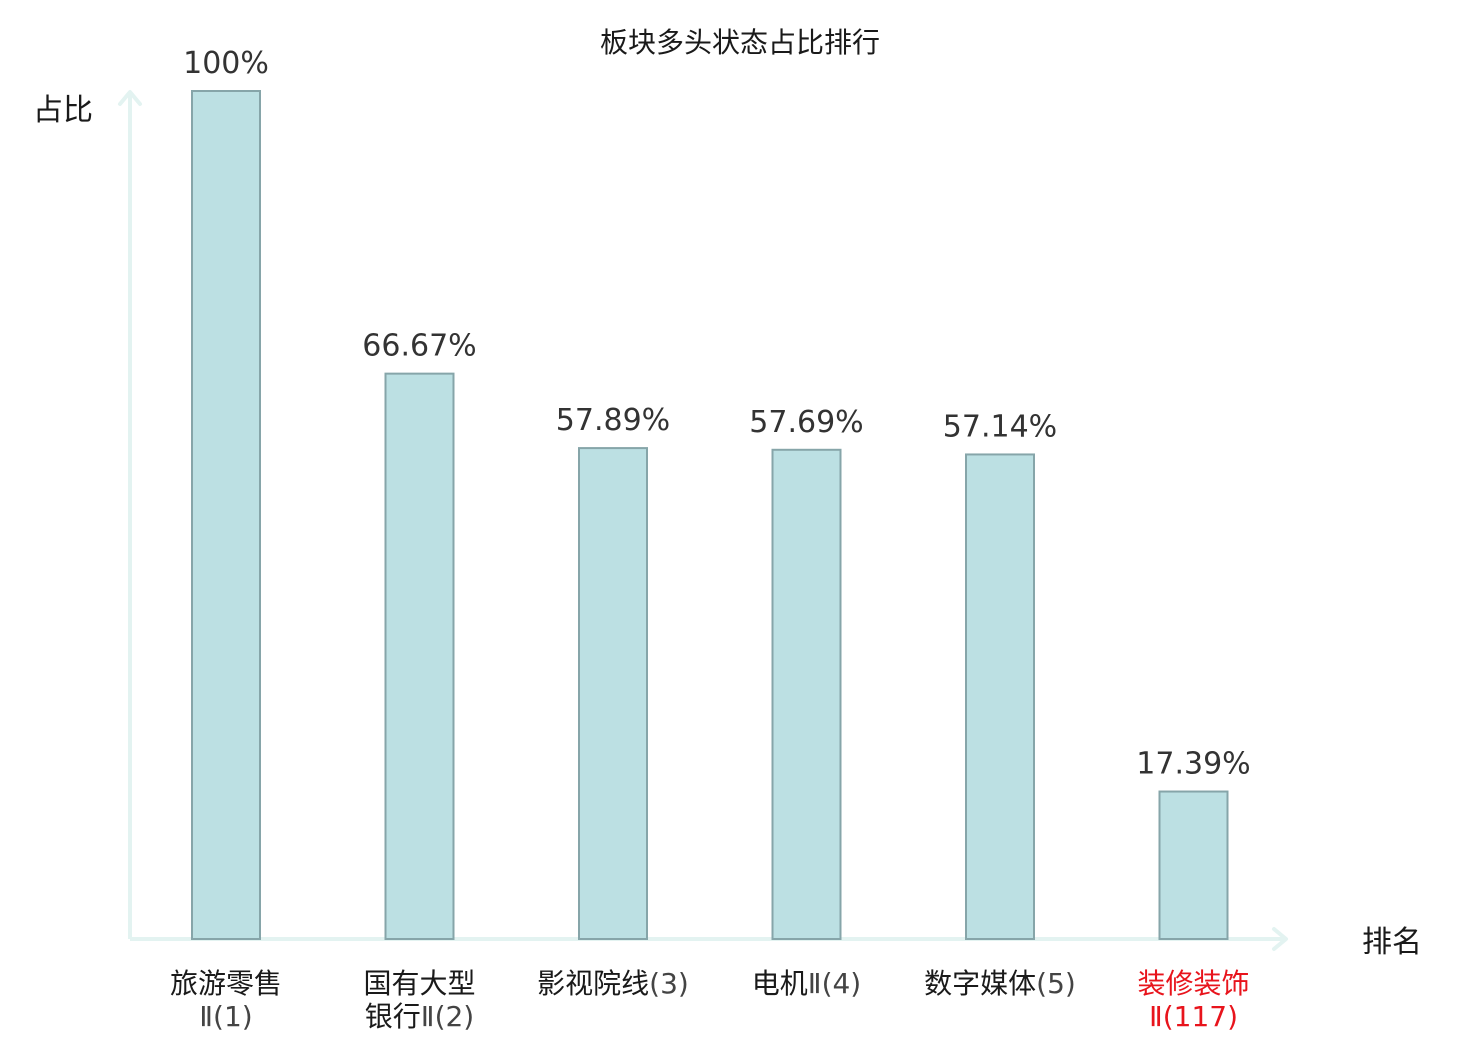 This screenshot has height=1040, width=1480. I want to click on category-tick-label: Ⅱ(117), so click(1193, 1016).